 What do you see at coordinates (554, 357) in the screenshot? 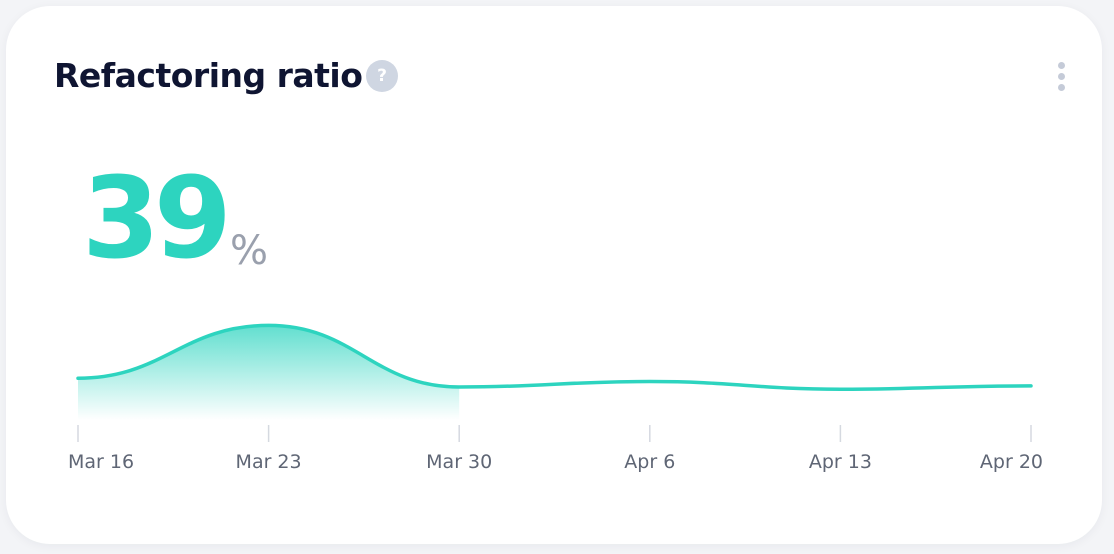
I see `series-line` at bounding box center [554, 357].